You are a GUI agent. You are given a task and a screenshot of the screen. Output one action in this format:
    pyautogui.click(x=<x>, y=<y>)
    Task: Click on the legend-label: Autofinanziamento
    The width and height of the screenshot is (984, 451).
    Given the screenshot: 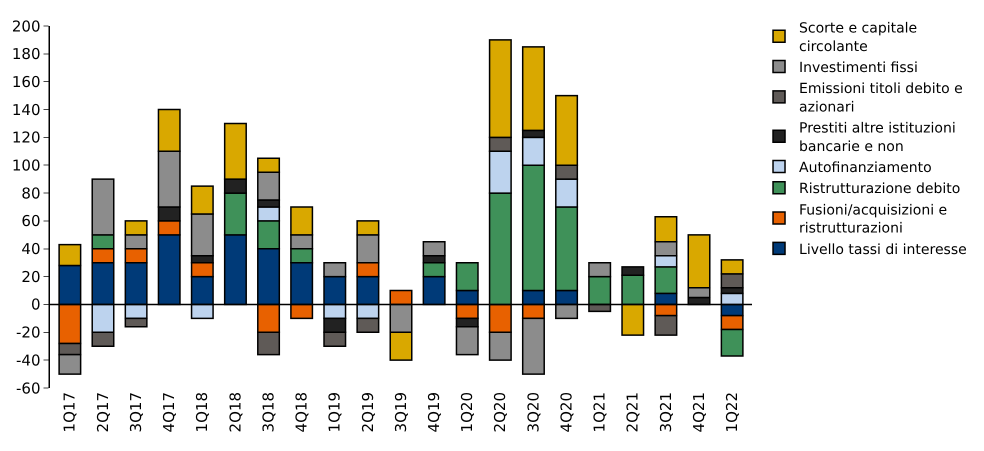 What is the action you would take?
    pyautogui.click(x=865, y=168)
    